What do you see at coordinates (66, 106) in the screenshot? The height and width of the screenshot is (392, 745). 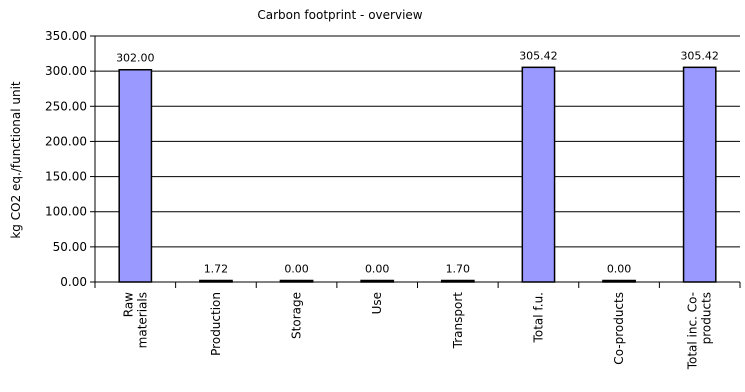 I see `y-tick-label: 250.00` at bounding box center [66, 106].